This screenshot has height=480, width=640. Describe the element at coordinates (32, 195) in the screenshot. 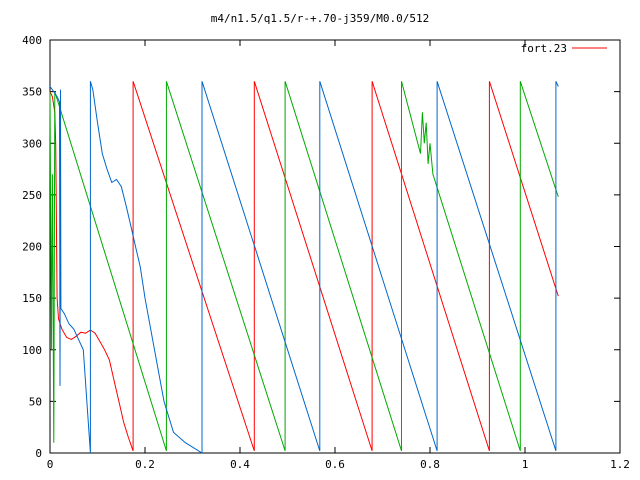

I see `y-tick-label: 250` at that location.